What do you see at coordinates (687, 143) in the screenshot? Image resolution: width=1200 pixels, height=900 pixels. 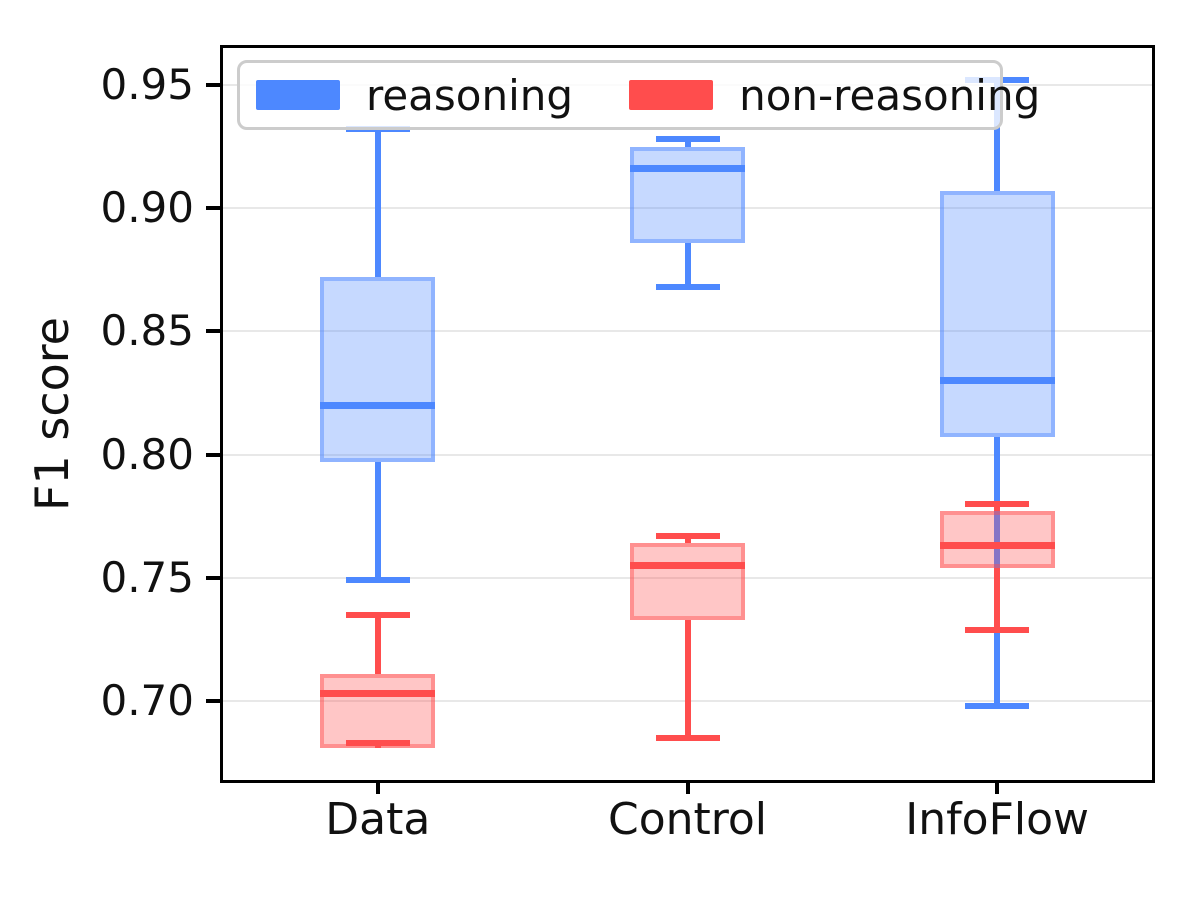 I see `whisker-upper-reasoning-control` at bounding box center [687, 143].